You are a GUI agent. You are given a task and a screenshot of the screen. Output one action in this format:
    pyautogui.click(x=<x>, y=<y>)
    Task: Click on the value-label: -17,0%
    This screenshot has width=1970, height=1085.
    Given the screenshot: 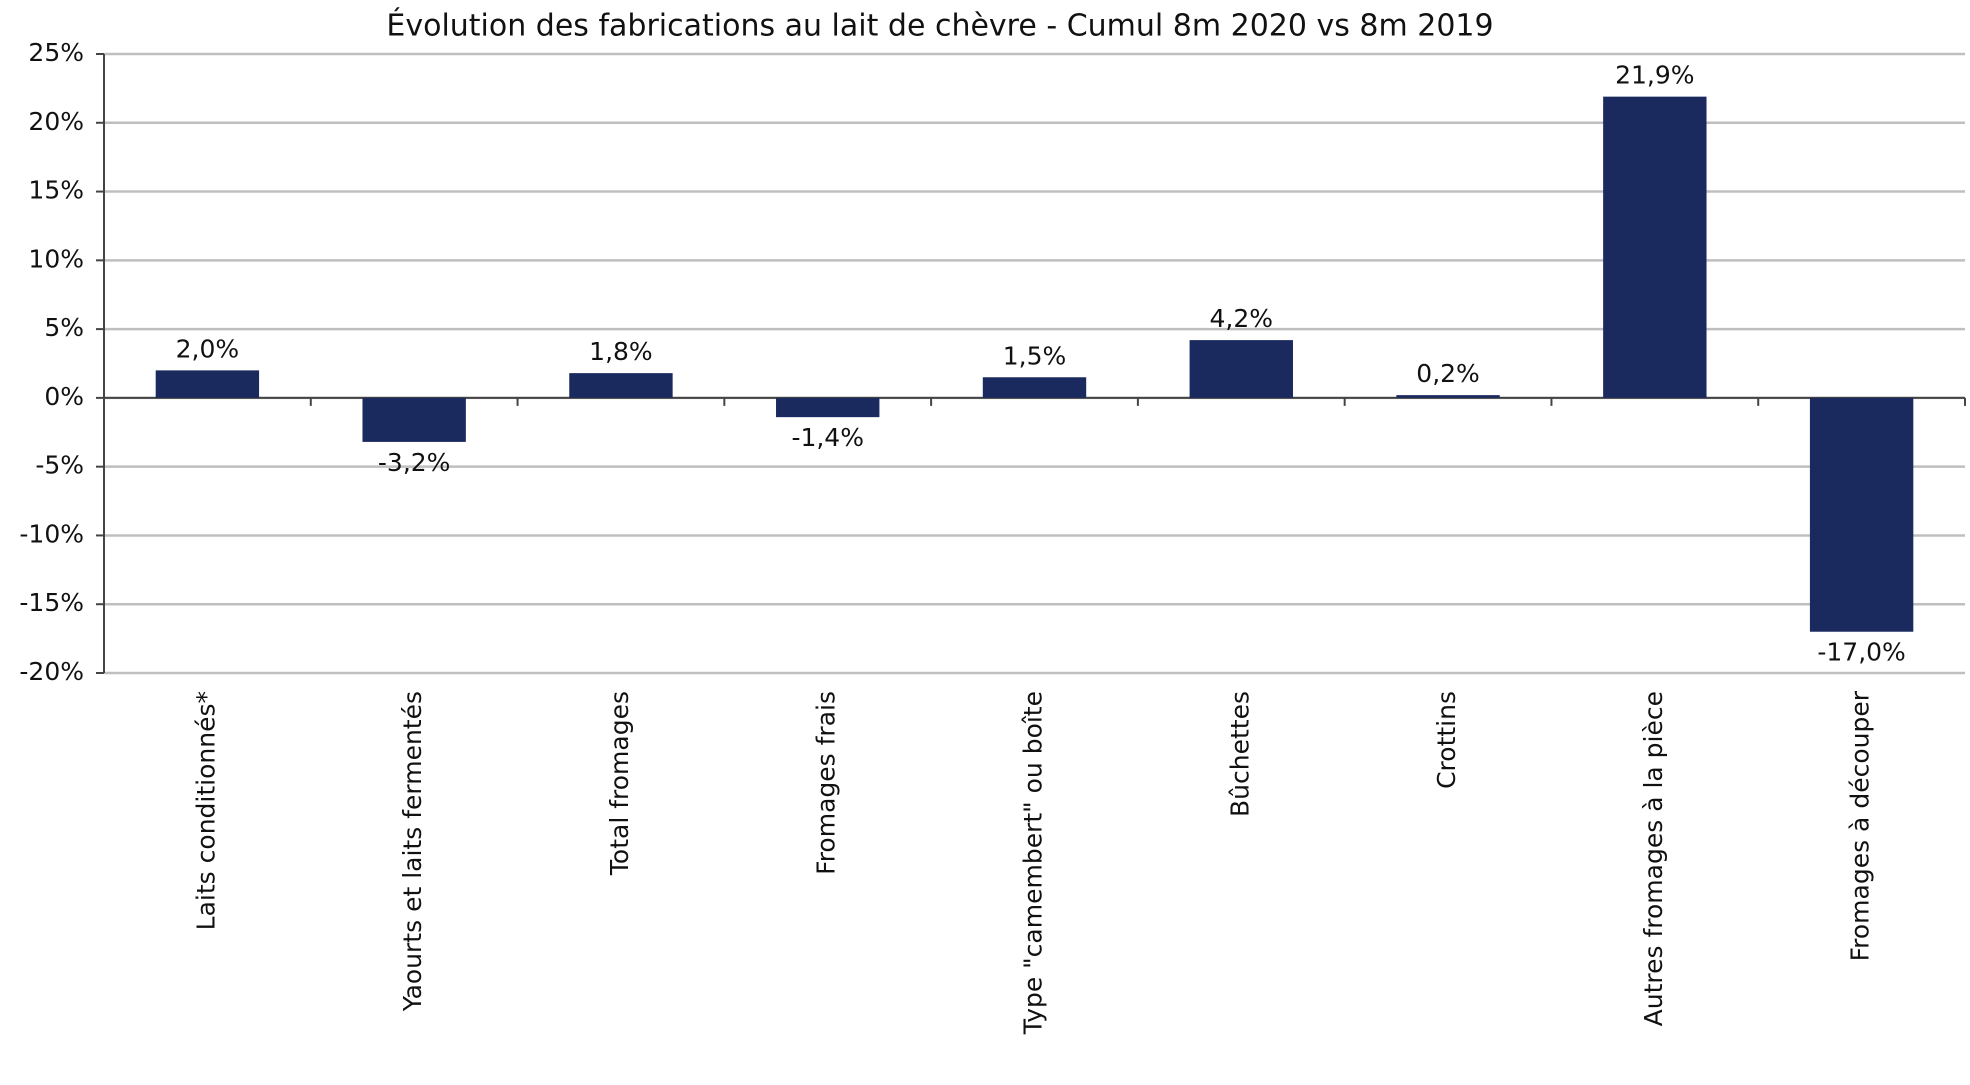 What is the action you would take?
    pyautogui.click(x=1861, y=652)
    